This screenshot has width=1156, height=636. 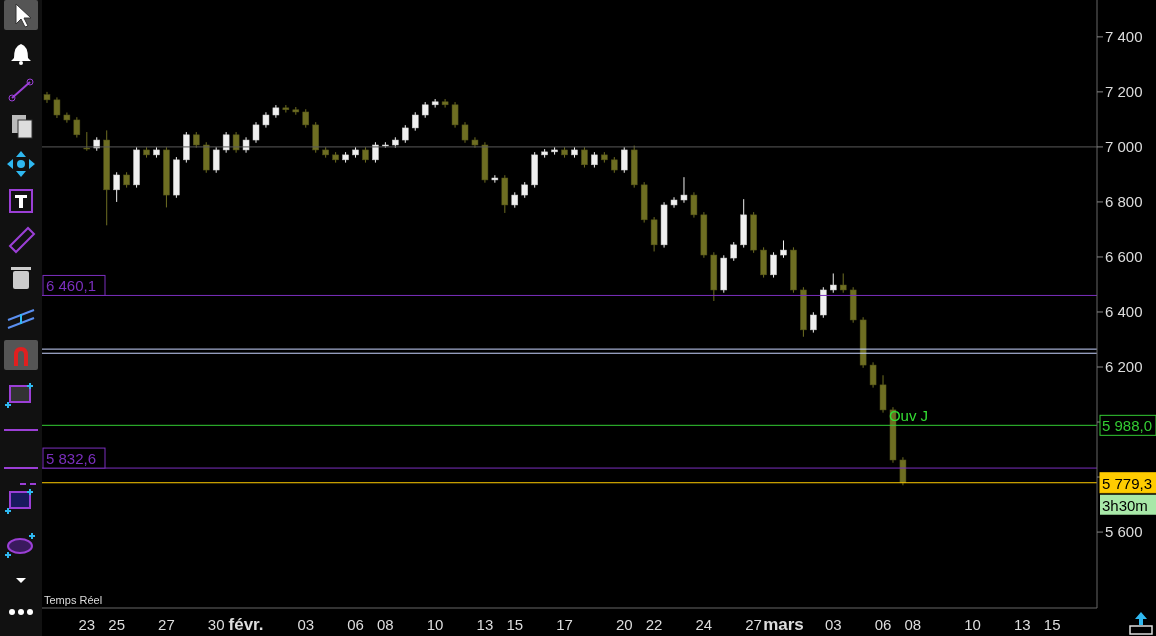 I want to click on x-tick-label: 22, so click(x=654, y=624).